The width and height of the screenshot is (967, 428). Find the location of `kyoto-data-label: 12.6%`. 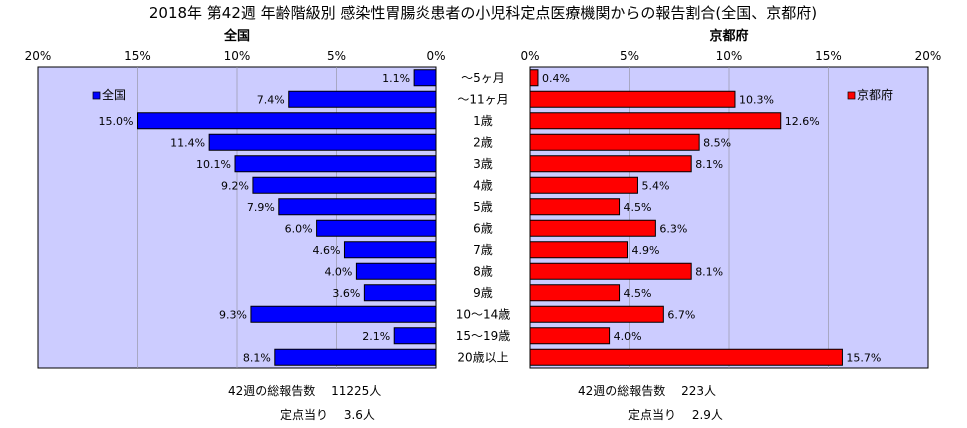

kyoto-data-label: 12.6% is located at coordinates (802, 121).